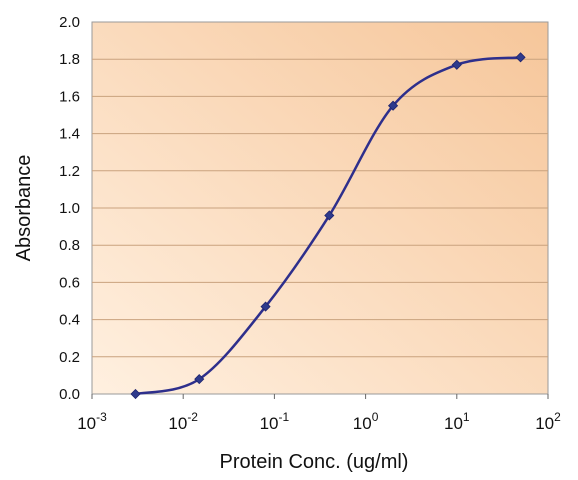  Describe the element at coordinates (69, 171) in the screenshot. I see `y-tick-label: 1.2` at that location.